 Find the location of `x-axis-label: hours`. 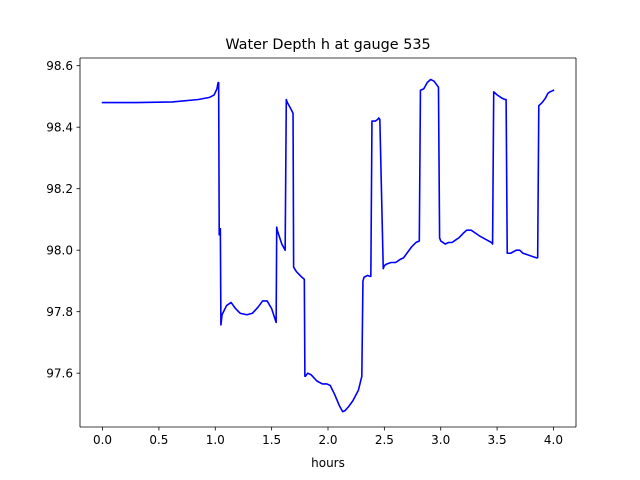

x-axis-label: hours is located at coordinates (328, 463).